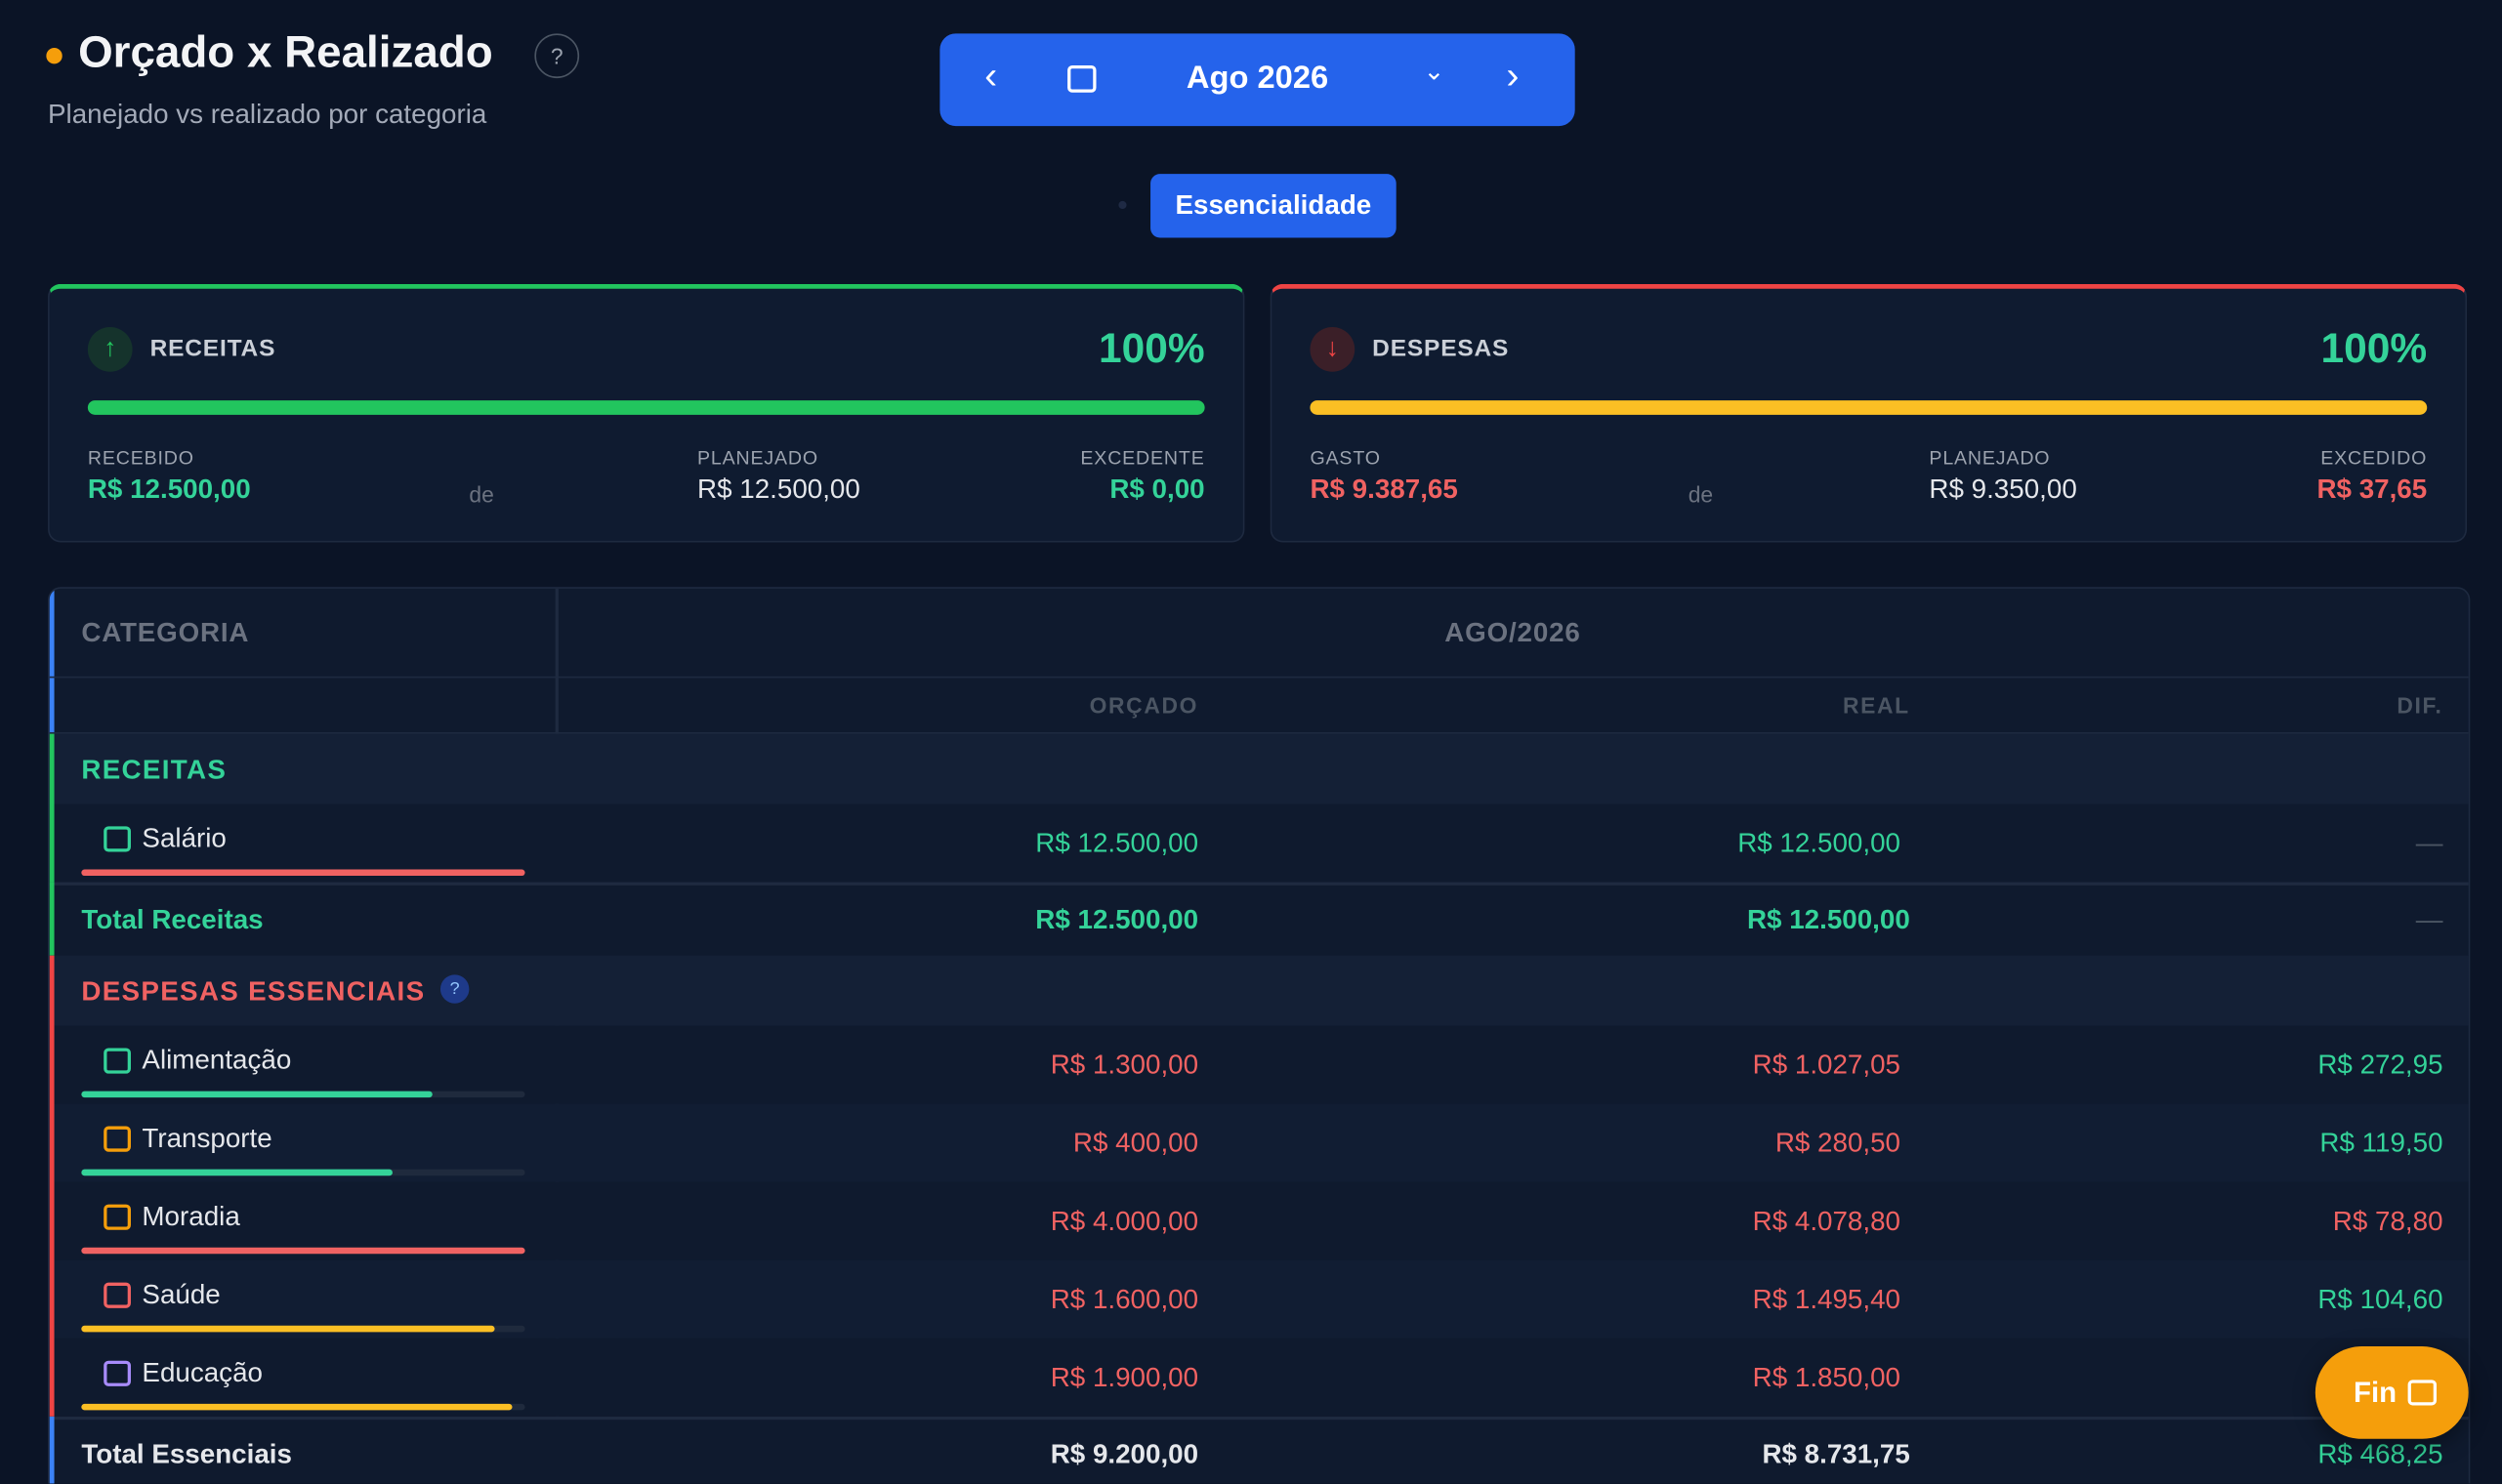 This screenshot has width=2502, height=1484. What do you see at coordinates (1345, 458) in the screenshot?
I see `label: GASTO` at bounding box center [1345, 458].